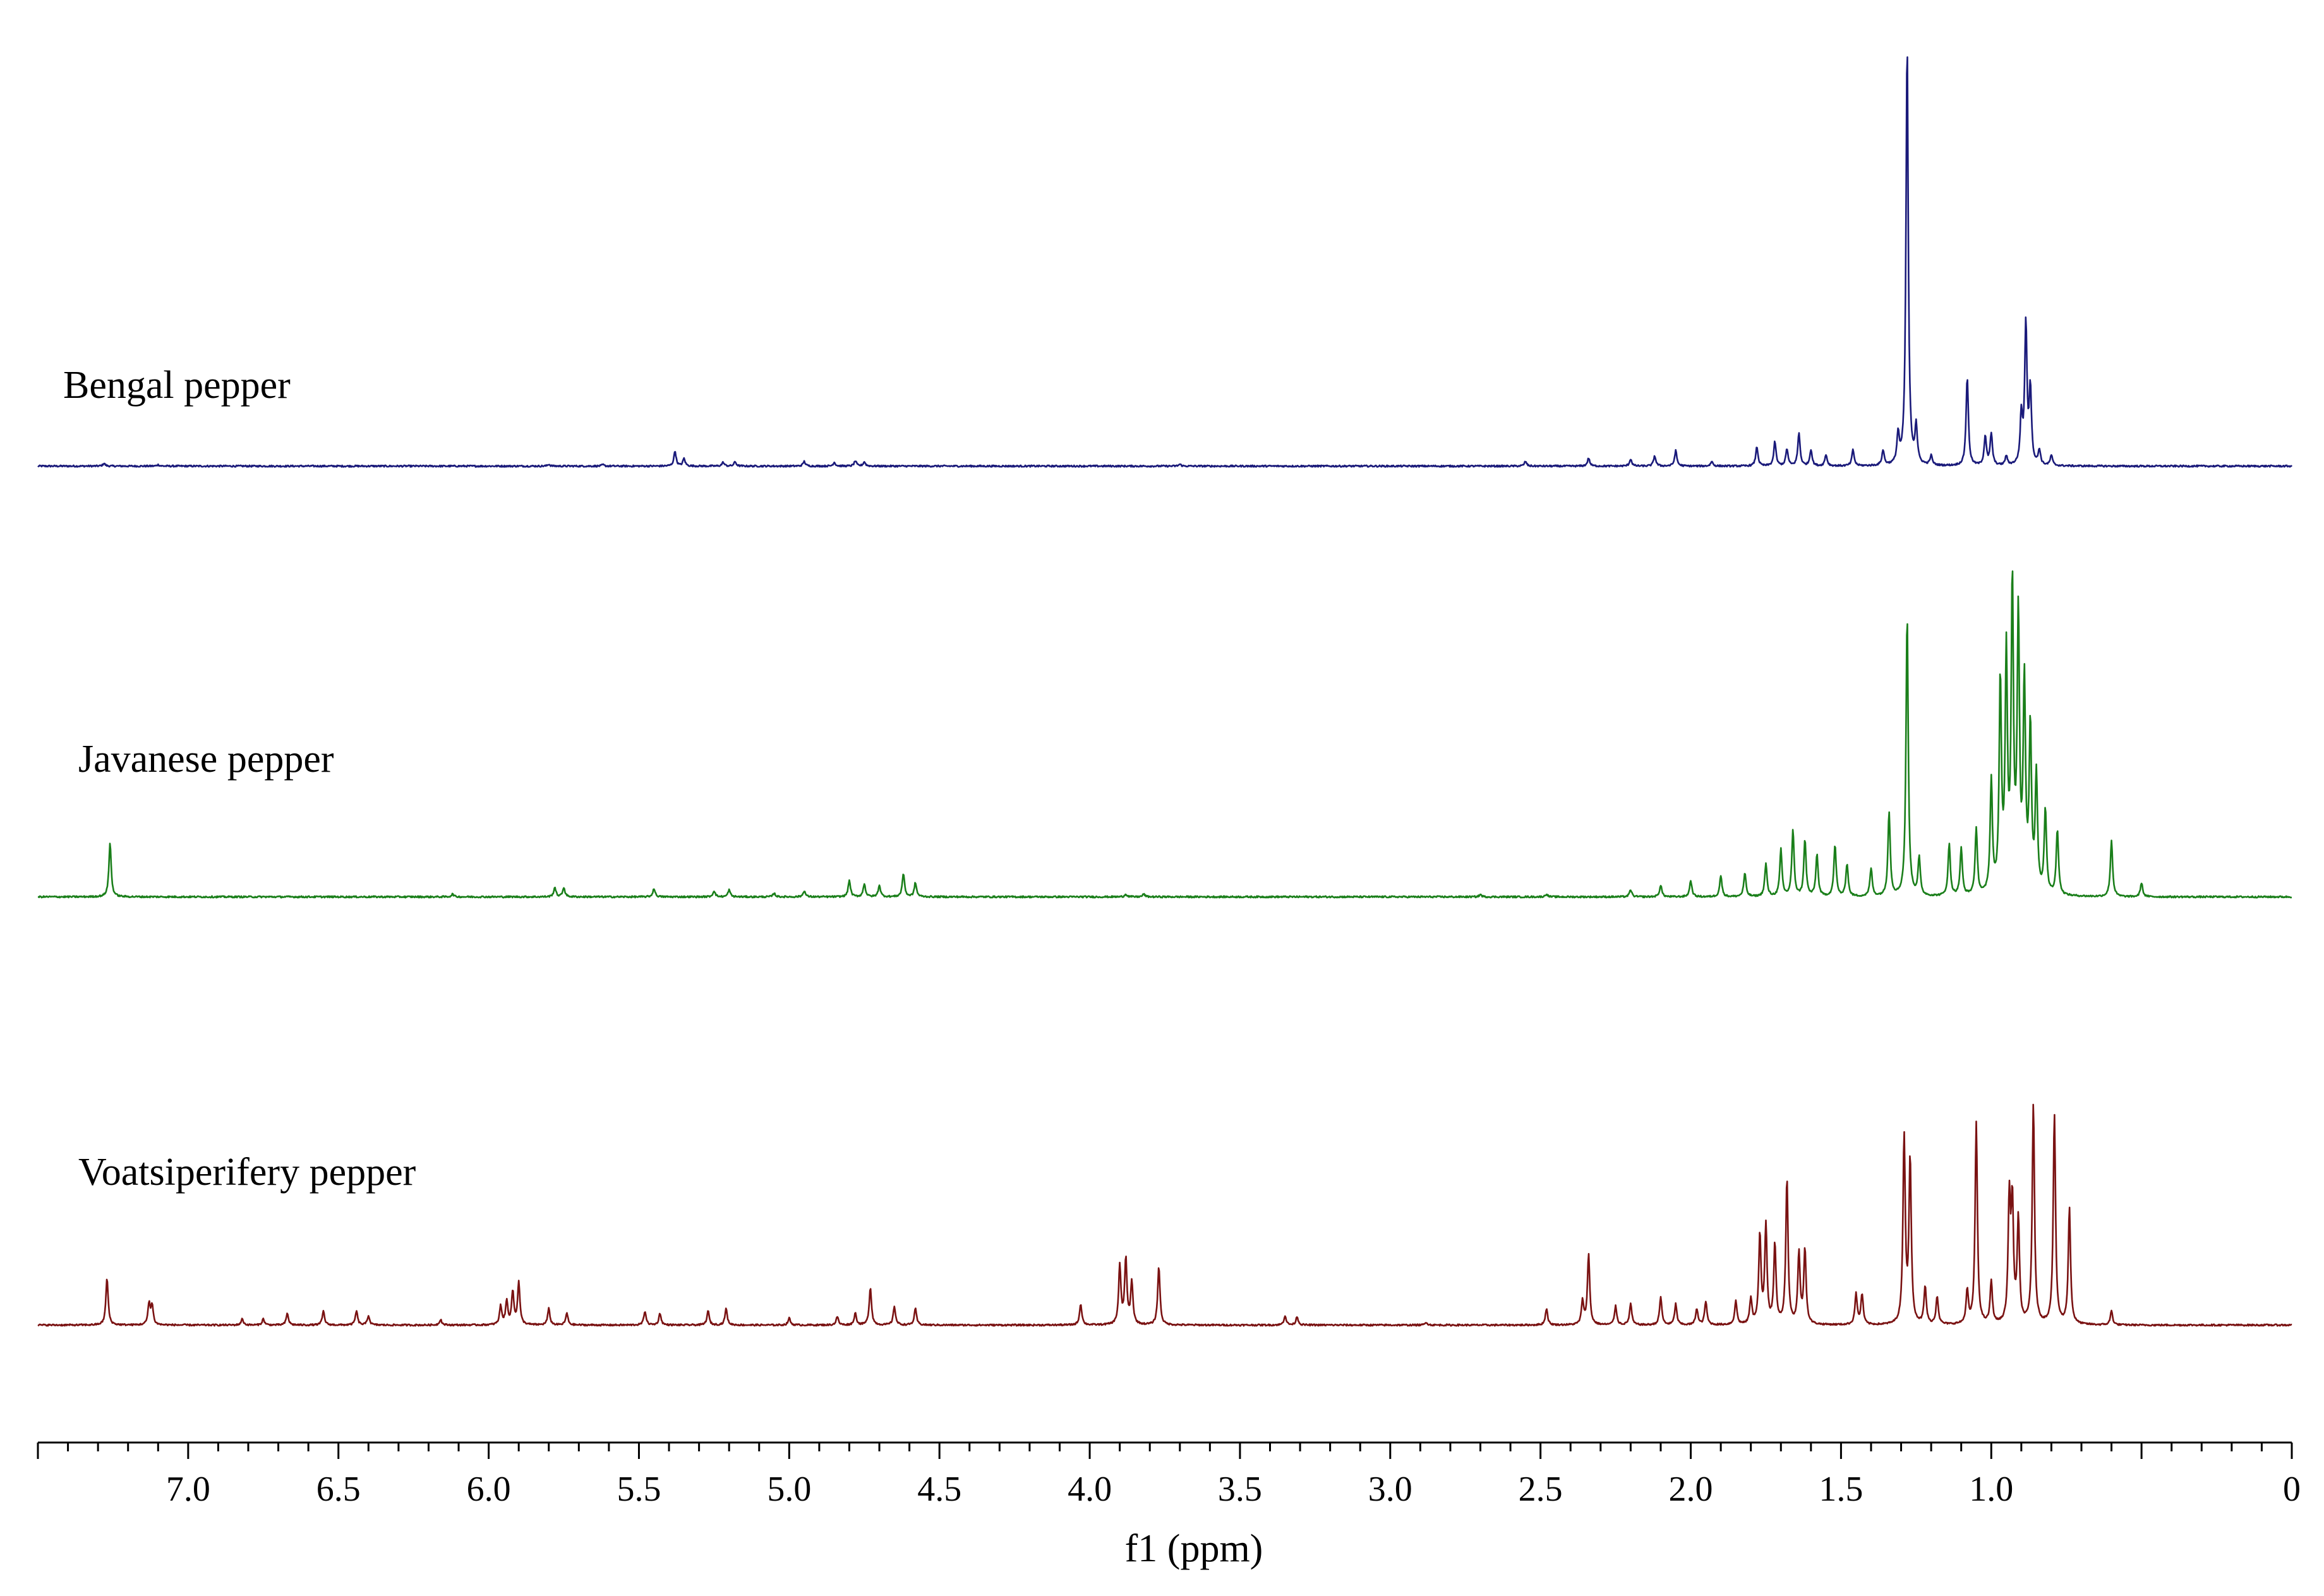  Describe the element at coordinates (206, 759) in the screenshot. I see `series-label-javanese: Javanese pepper` at that location.